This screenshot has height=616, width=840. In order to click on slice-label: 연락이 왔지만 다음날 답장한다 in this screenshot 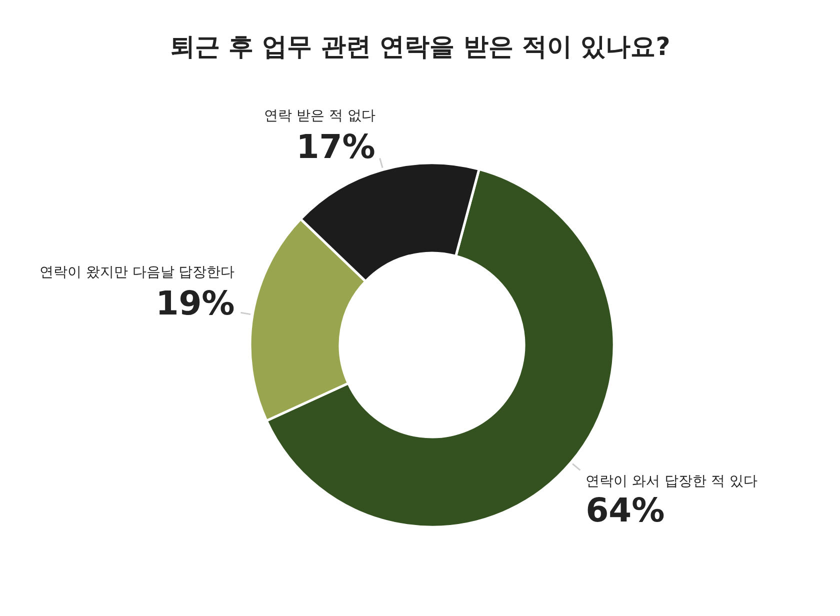, I will do `click(137, 272)`.